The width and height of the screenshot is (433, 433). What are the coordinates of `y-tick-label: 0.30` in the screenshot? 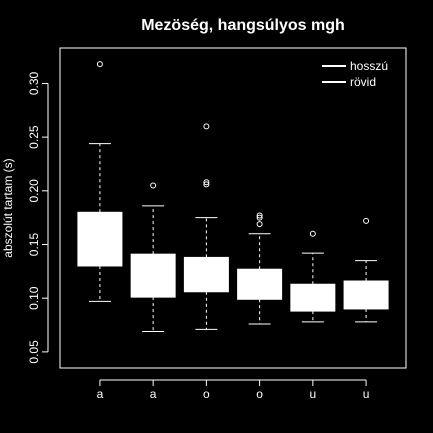 It's located at (34, 83).